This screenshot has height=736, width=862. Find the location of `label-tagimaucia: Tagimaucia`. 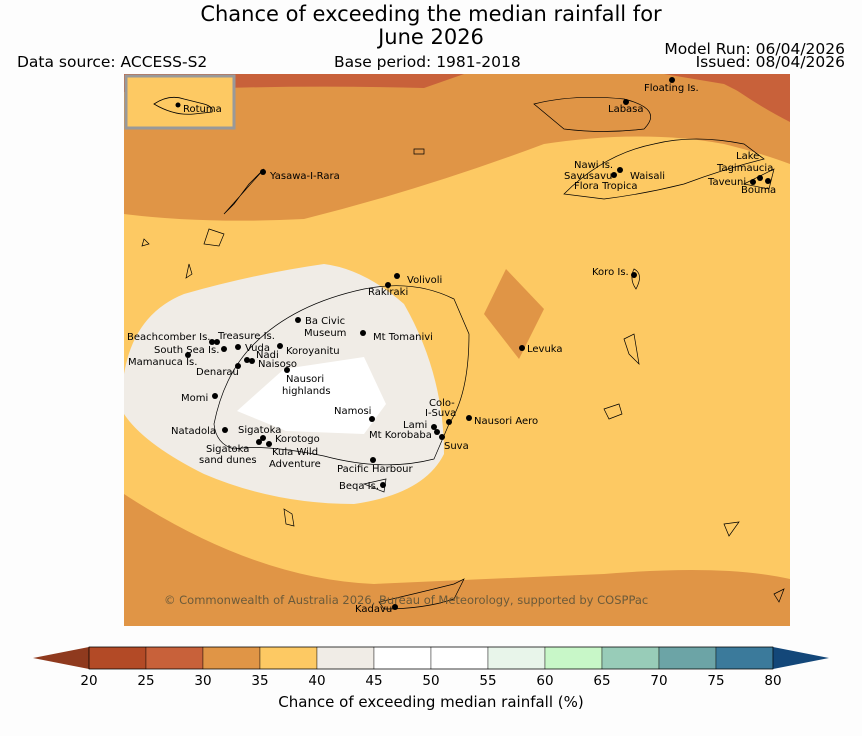

label-tagimaucia: Tagimaucia is located at coordinates (744, 168).